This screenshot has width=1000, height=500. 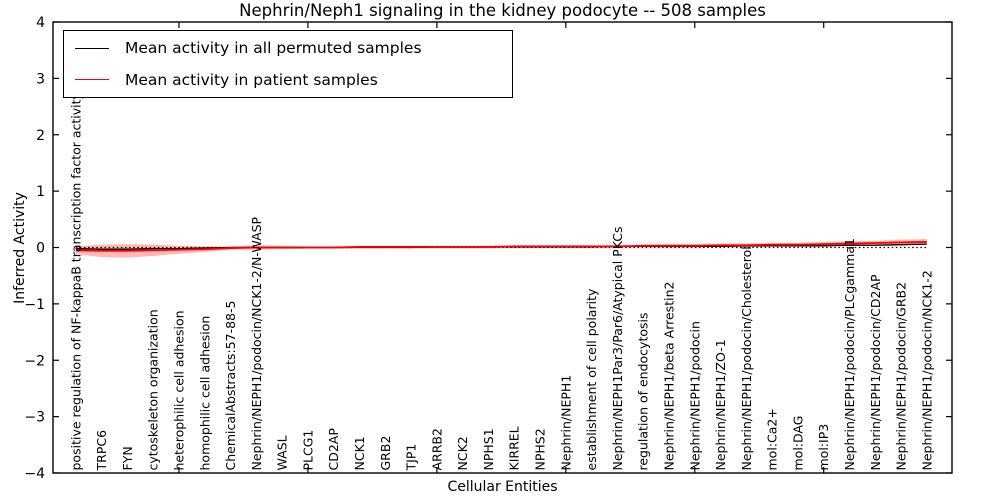 I want to click on legend-entry-patient: Mean activity in patient samples, so click(x=288, y=80).